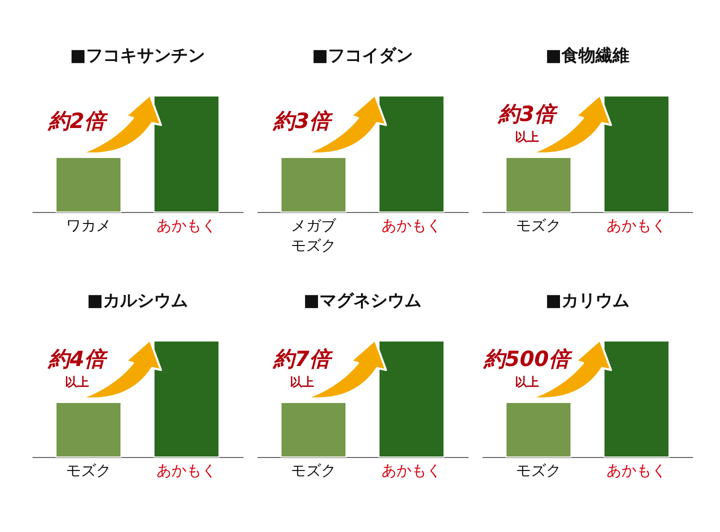  Describe the element at coordinates (587, 56) in the screenshot. I see `chart-title: ■食物繊維` at that location.